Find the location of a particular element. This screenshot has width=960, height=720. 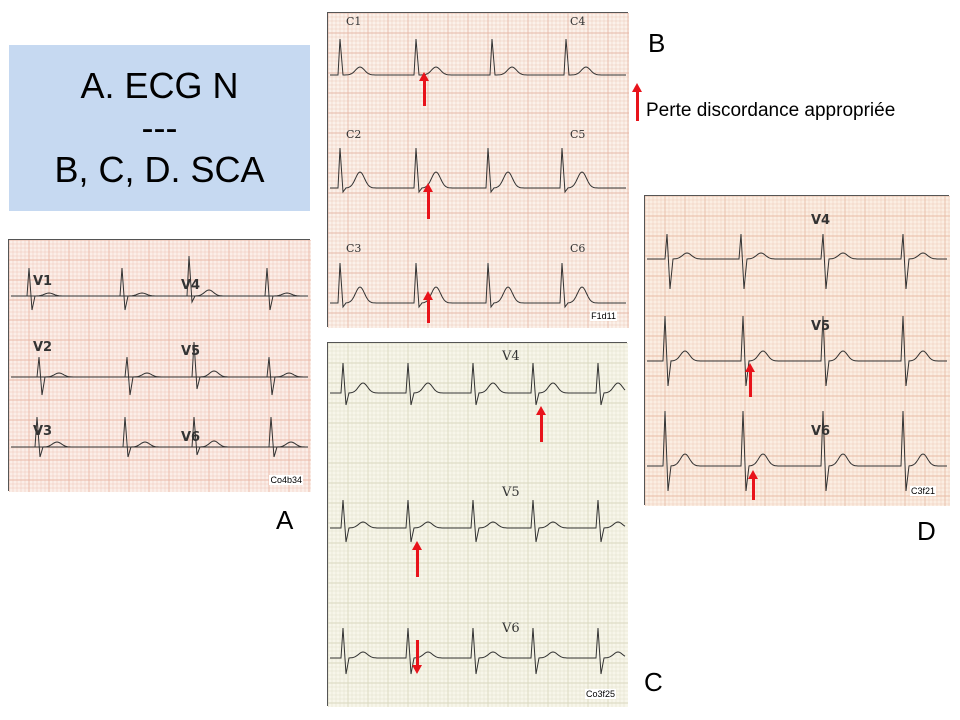

lead-label: V1 is located at coordinates (43, 281).